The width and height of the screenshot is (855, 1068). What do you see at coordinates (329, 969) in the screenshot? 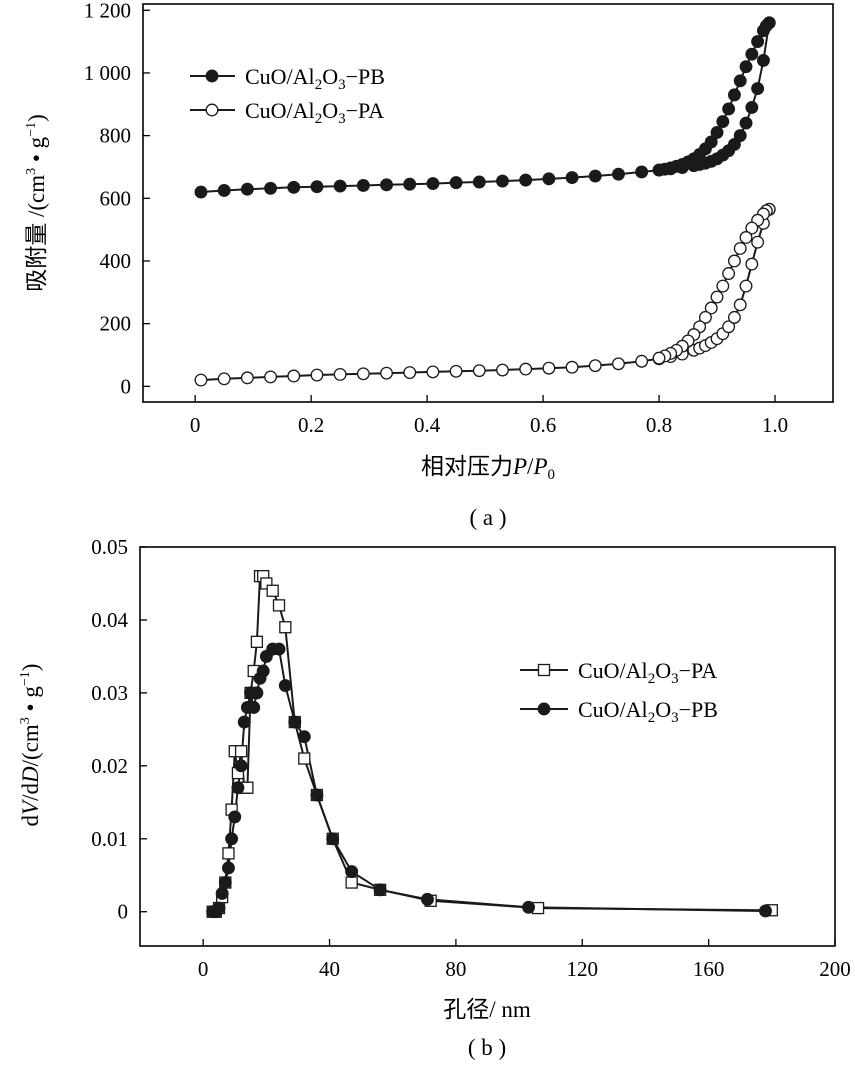
I see `x-tick-label: 40` at bounding box center [329, 969].